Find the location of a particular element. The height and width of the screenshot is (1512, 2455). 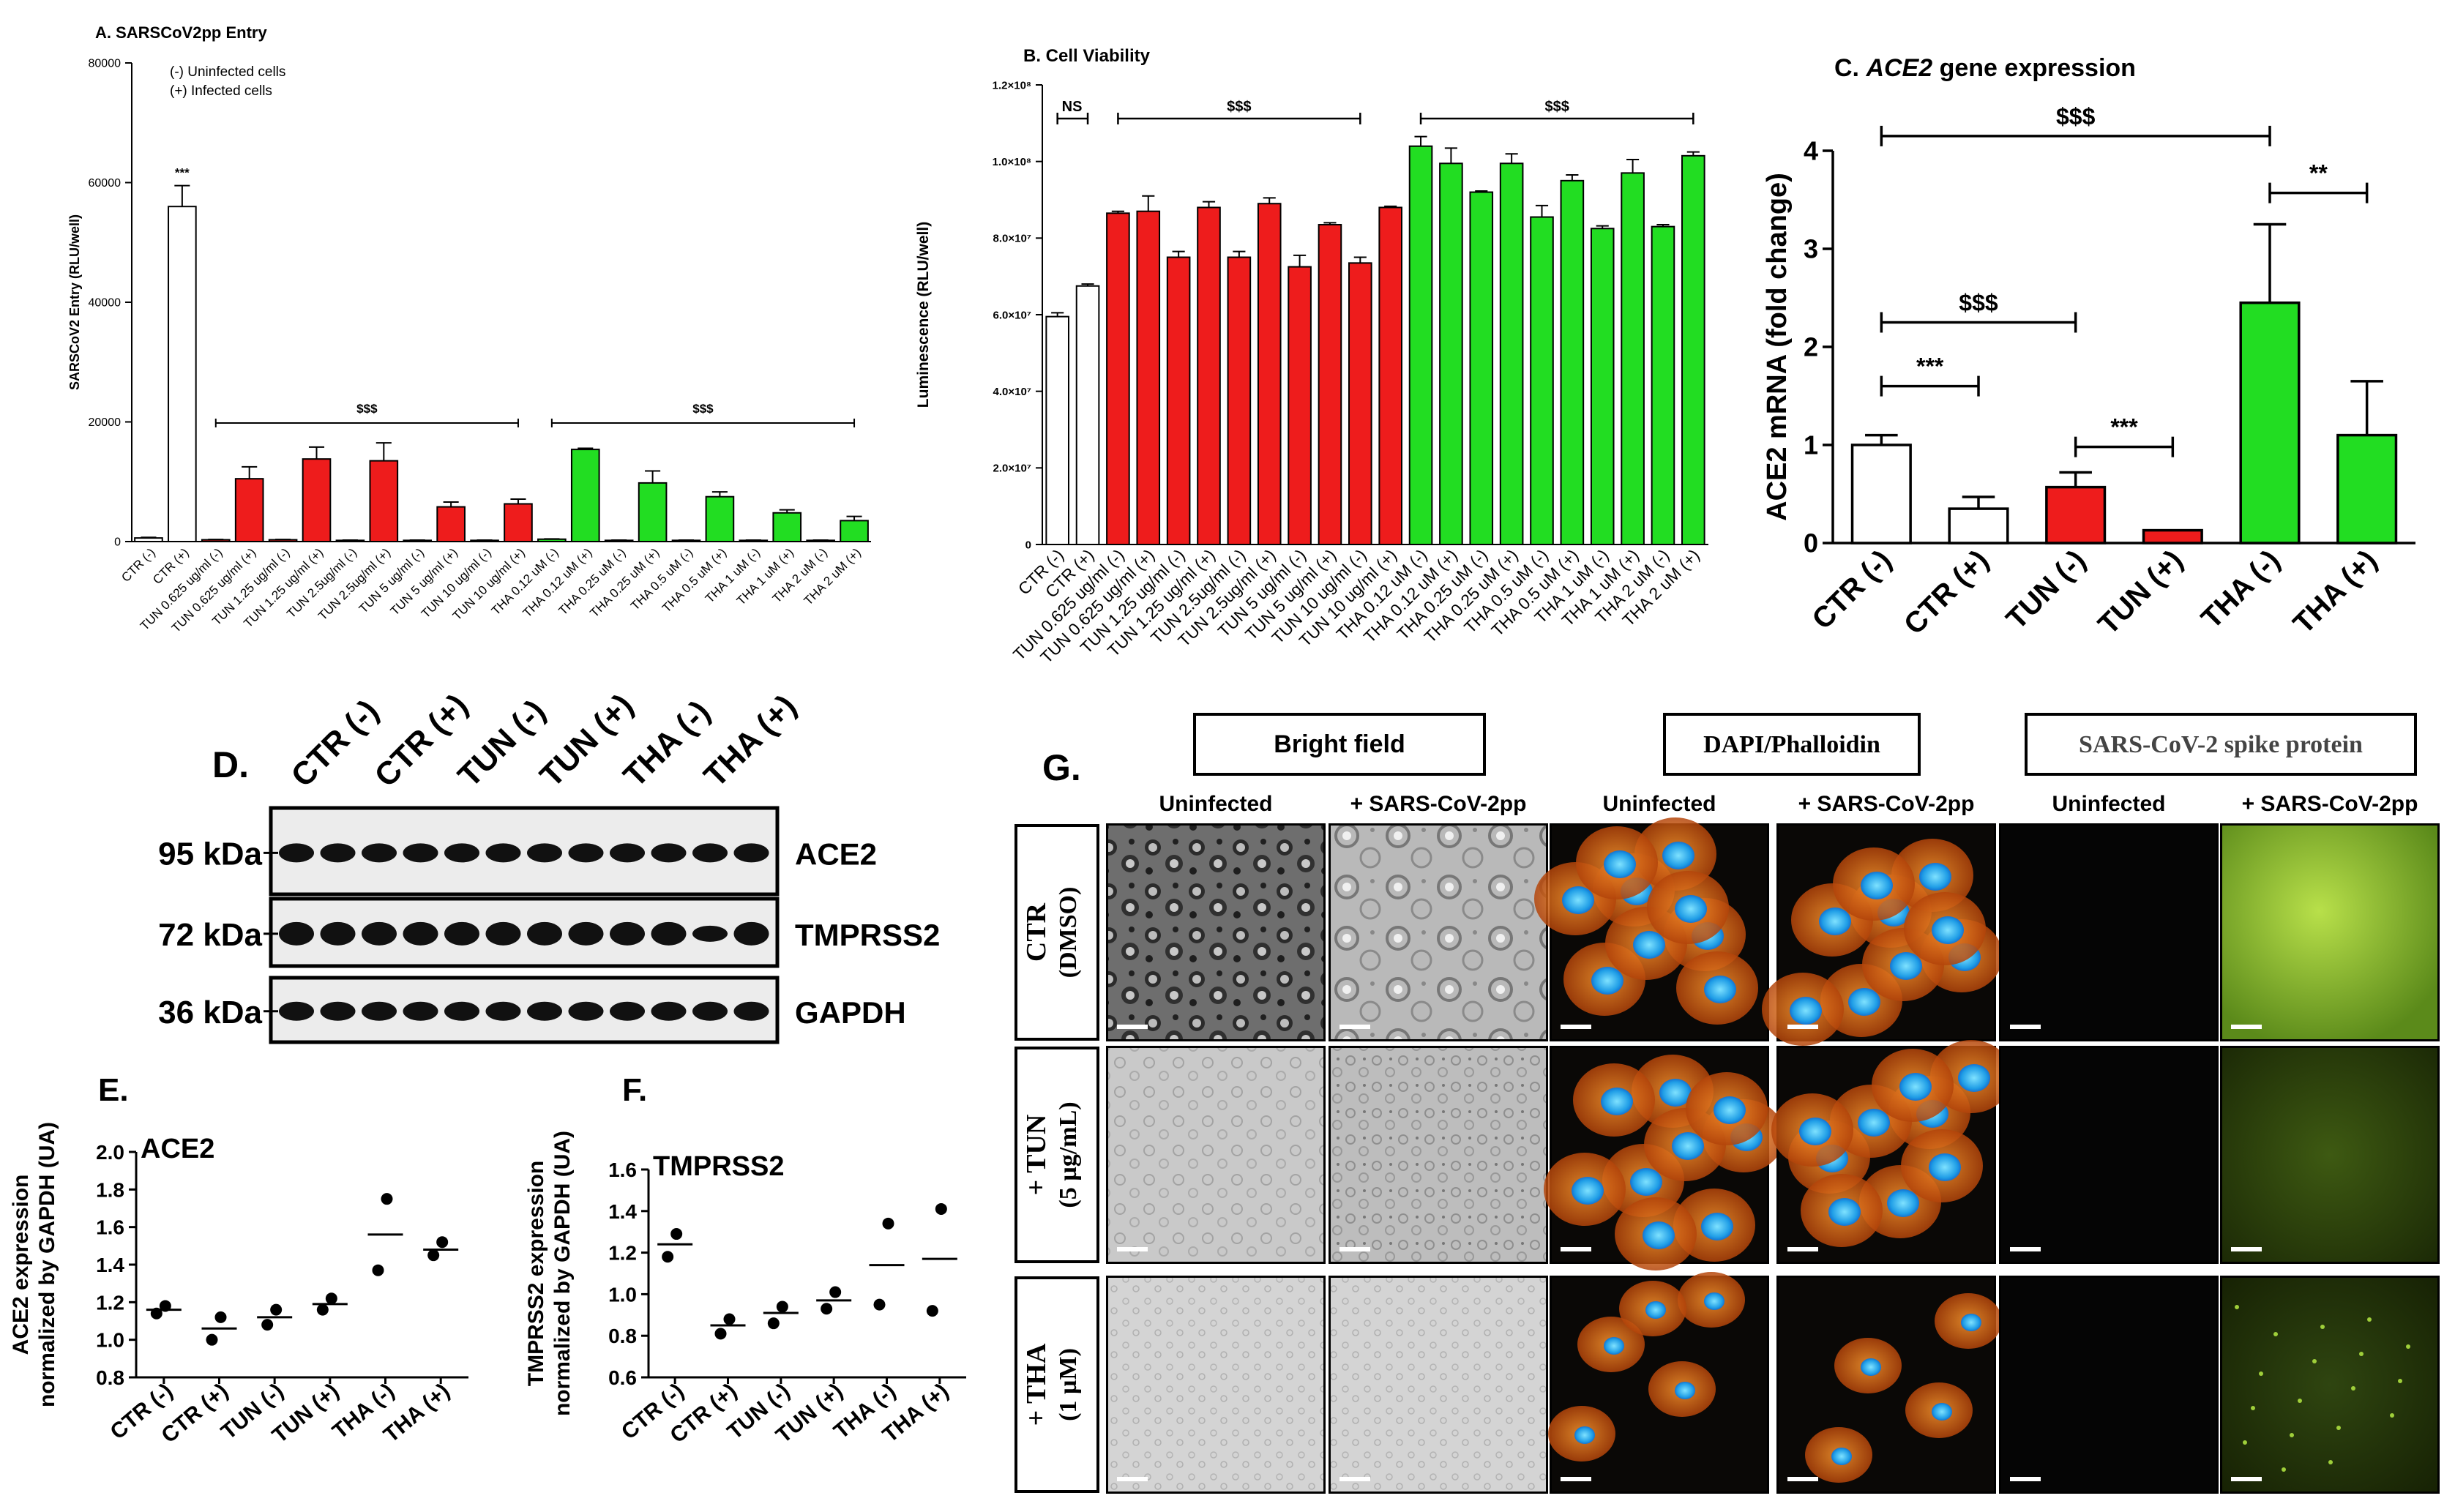

row-label-box is located at coordinates (1056, 932).